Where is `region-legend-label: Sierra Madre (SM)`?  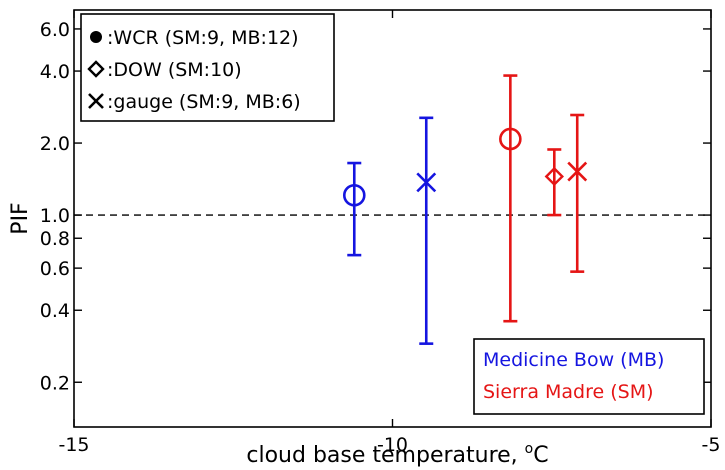
region-legend-label: Sierra Madre (SM) is located at coordinates (568, 392).